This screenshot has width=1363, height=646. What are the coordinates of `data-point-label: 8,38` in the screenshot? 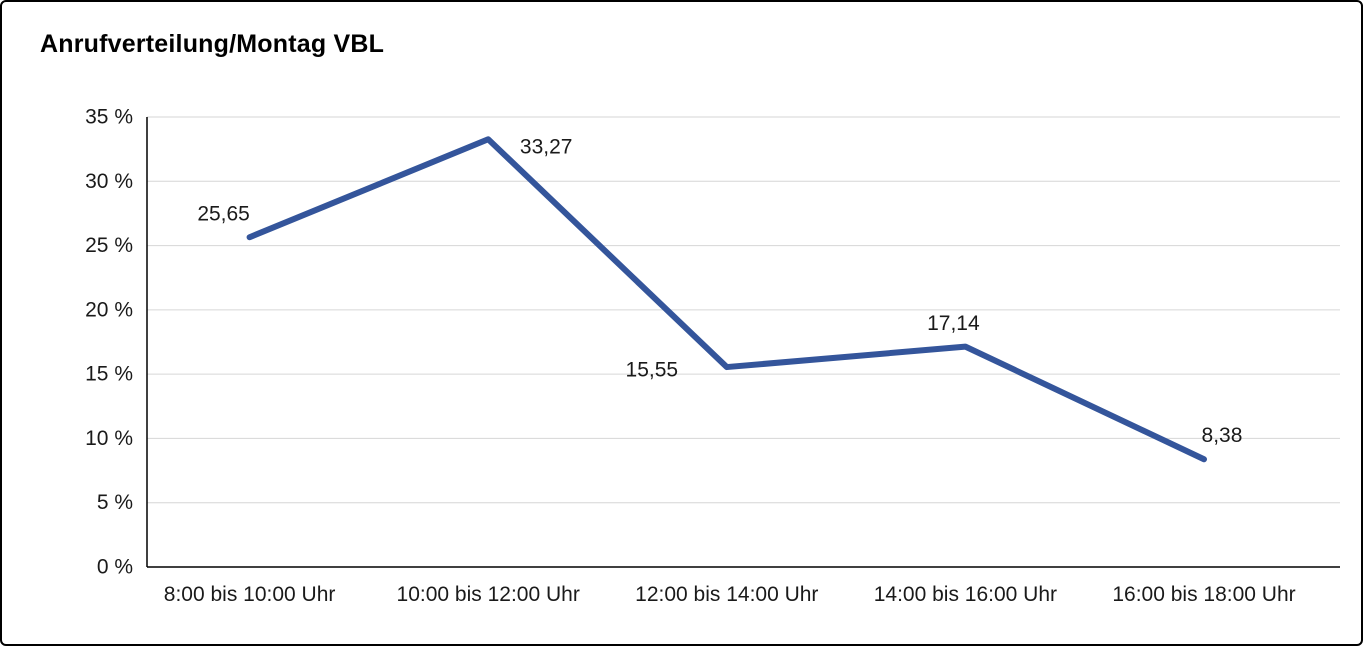 It's located at (1222, 435).